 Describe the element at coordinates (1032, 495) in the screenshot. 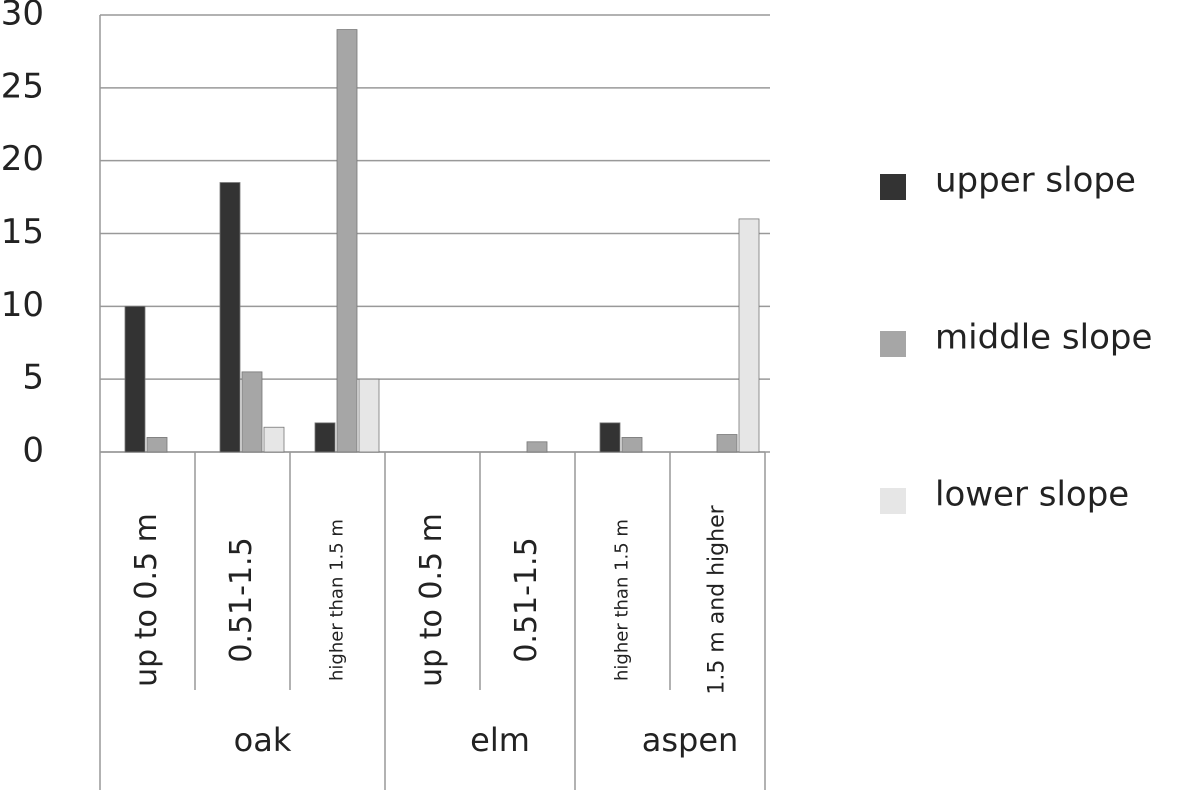

I see `legend-label: lower slope` at that location.